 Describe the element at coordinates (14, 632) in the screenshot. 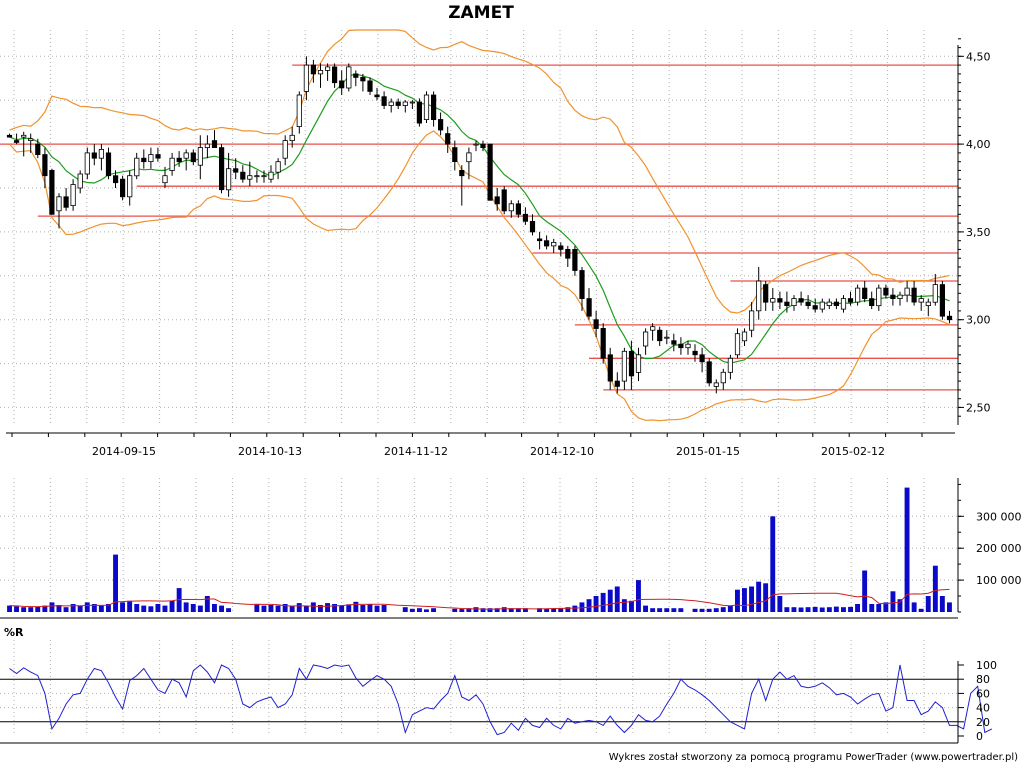

I see `wr-label: %R` at that location.